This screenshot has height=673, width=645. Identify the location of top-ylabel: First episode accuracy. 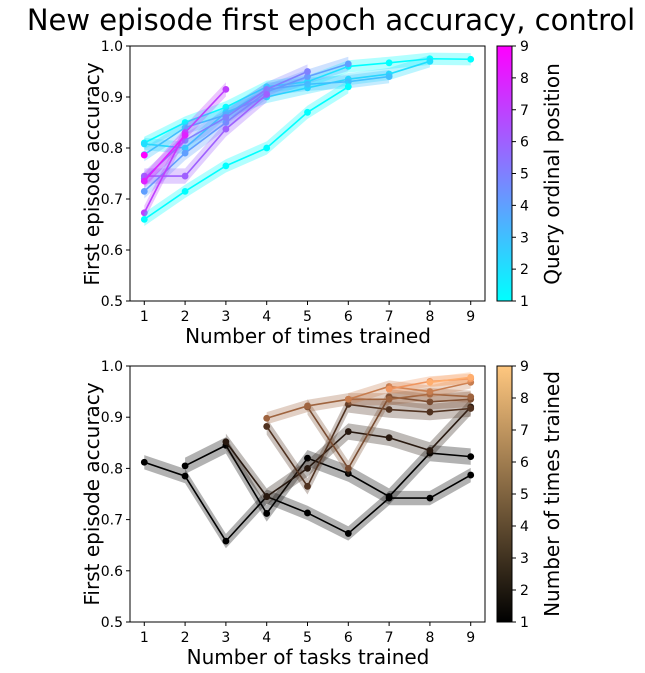
(92, 173).